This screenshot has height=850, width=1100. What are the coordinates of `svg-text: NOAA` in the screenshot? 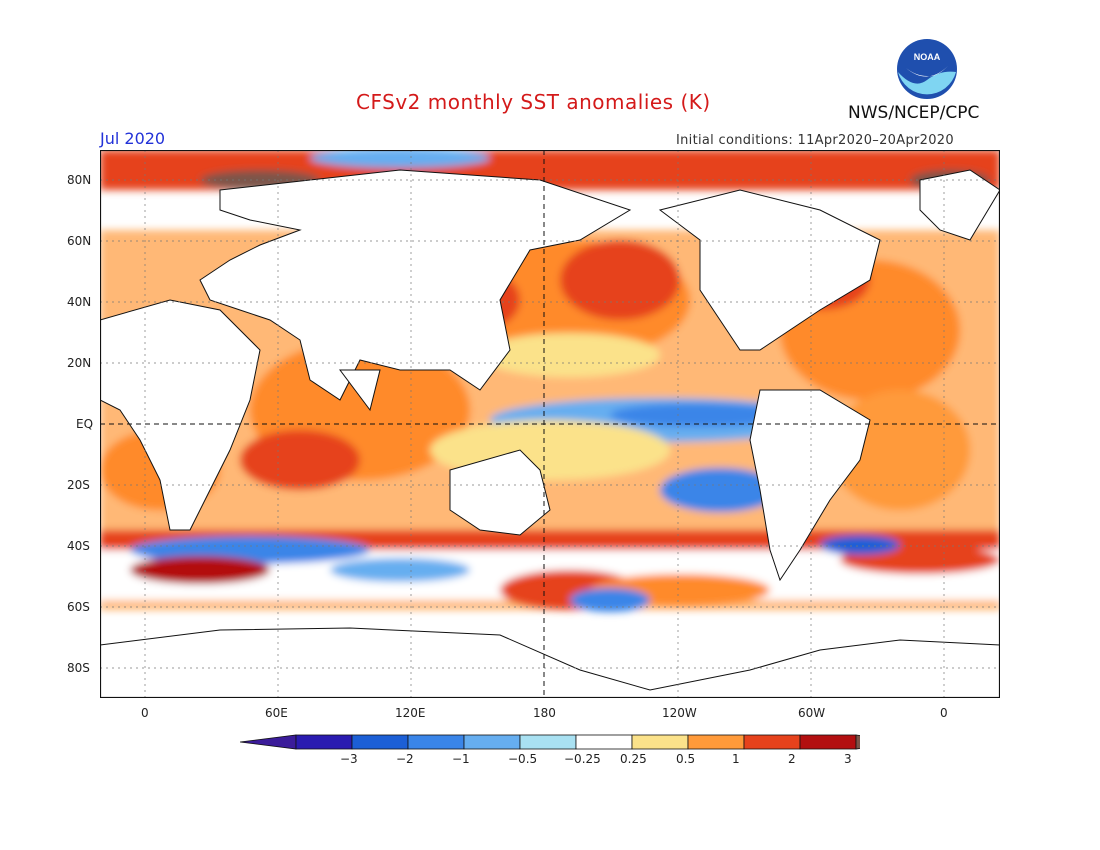 It's located at (927, 57).